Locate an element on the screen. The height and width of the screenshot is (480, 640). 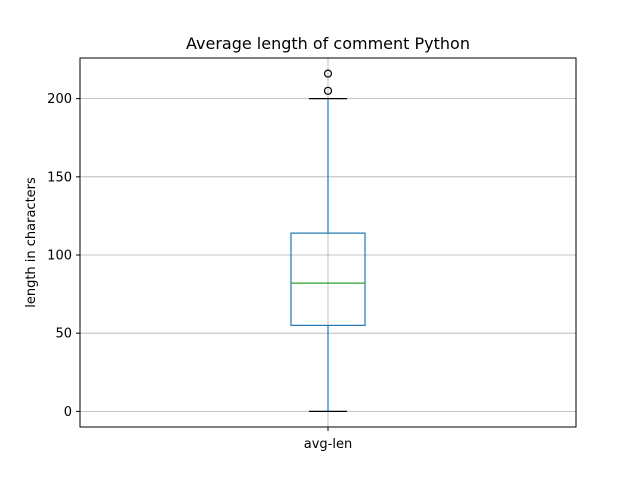
y-tick-label: 0 is located at coordinates (68, 412).